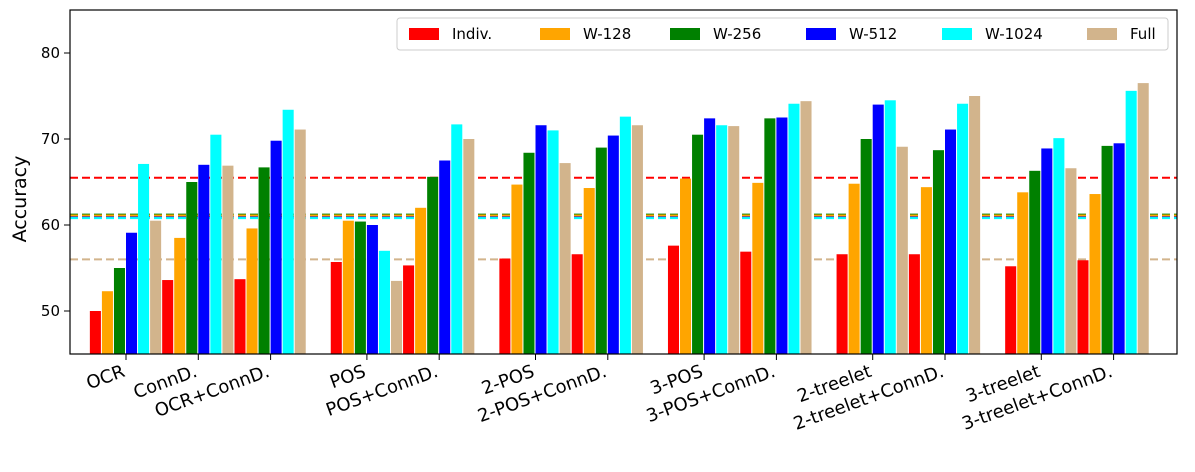 This screenshot has width=1195, height=472. I want to click on legend: Indiv. W-128 W-256 W-512 W-1024 Full, so click(782, 34).